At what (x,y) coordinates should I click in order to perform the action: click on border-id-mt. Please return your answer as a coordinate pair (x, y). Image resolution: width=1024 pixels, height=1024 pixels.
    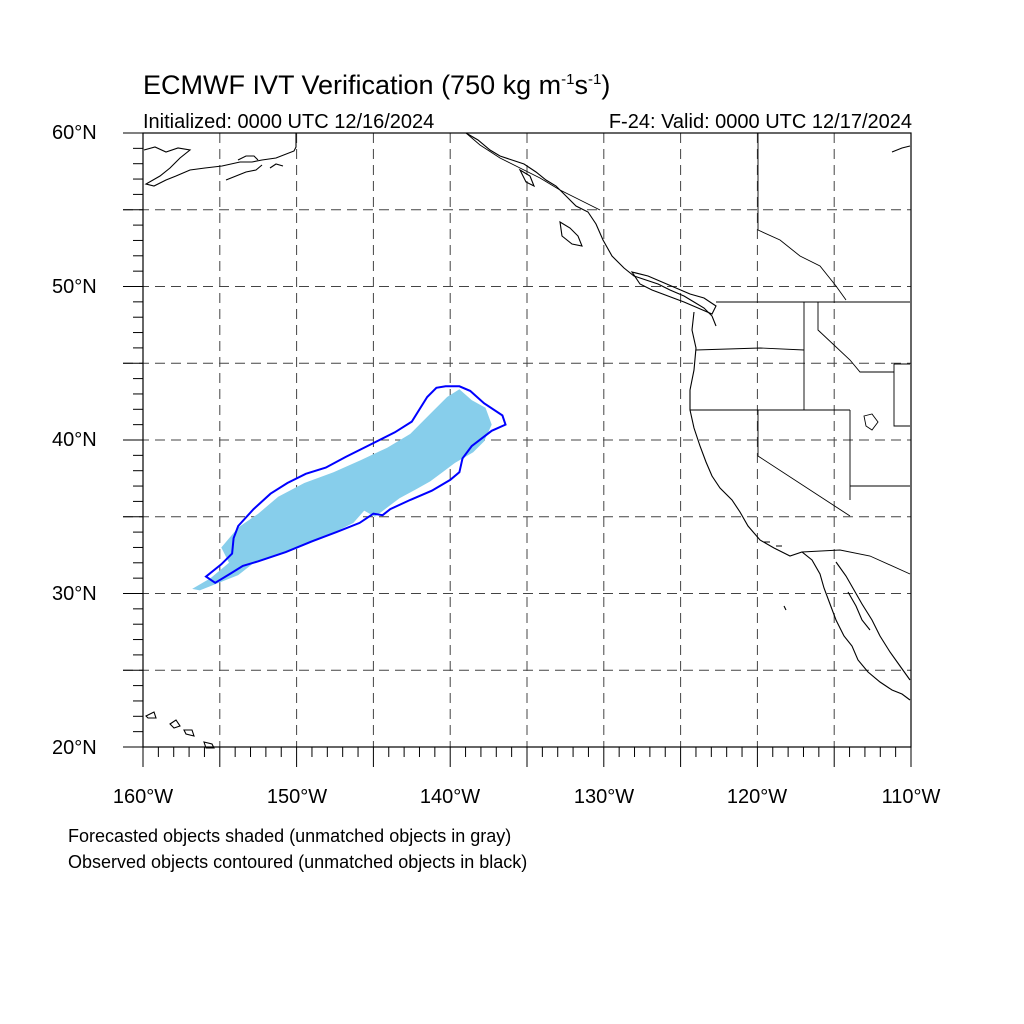
    Looking at the image, I should click on (855, 337).